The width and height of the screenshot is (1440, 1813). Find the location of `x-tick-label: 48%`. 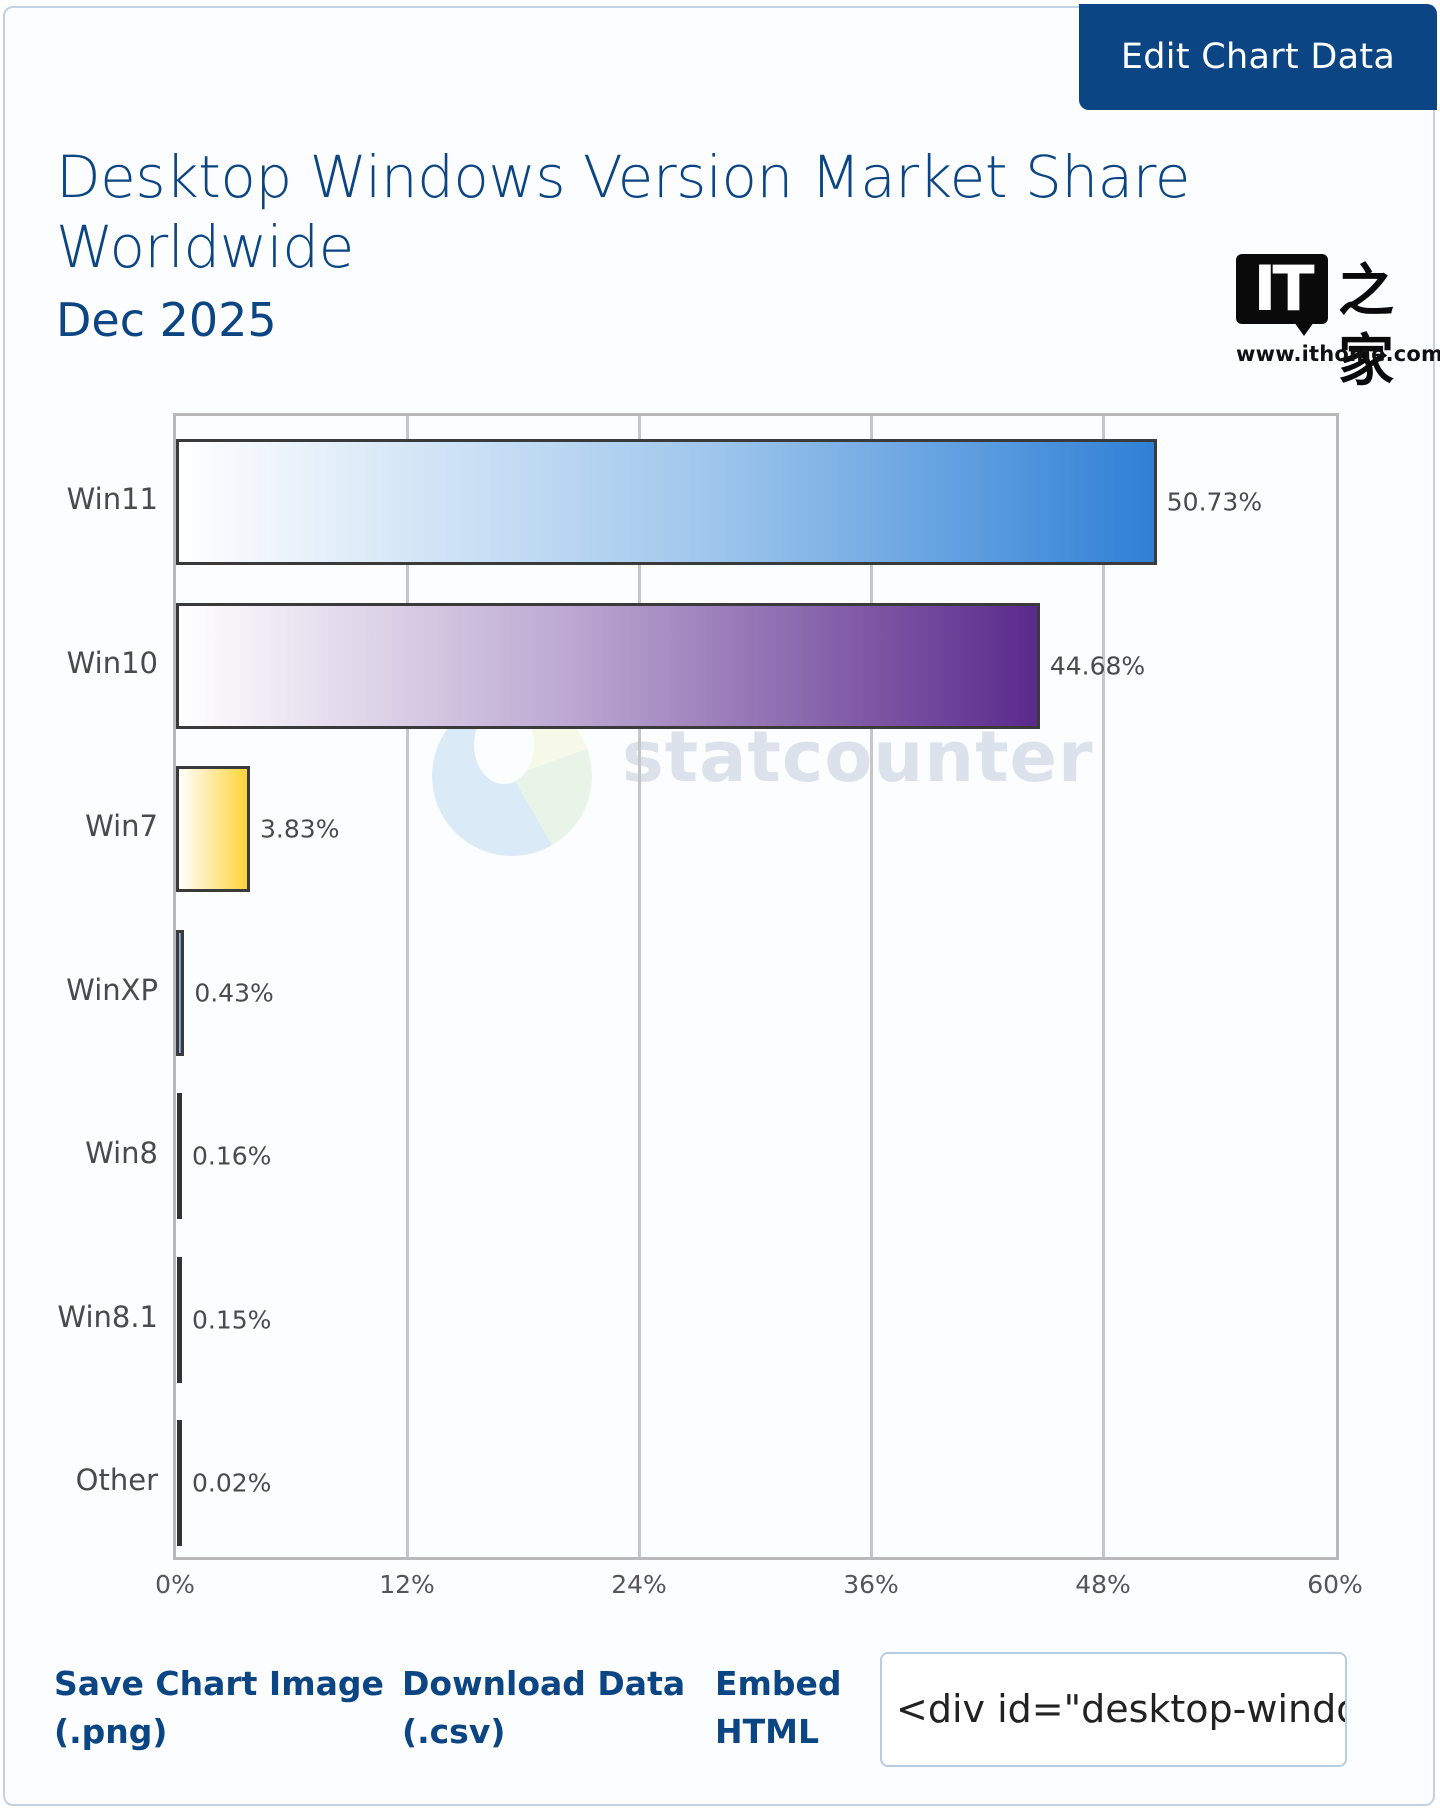

x-tick-label: 48% is located at coordinates (1103, 1584).